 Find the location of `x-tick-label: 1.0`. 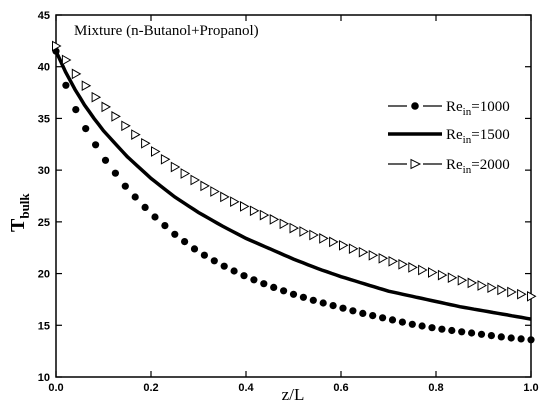

x-tick-label: 1.0 is located at coordinates (530, 388).